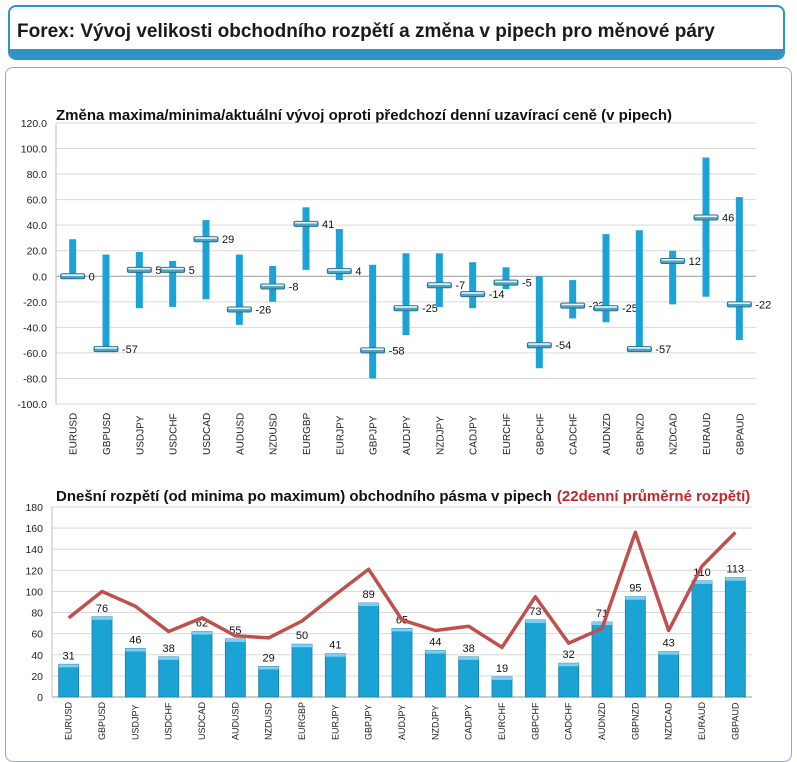  What do you see at coordinates (369, 722) in the screenshot?
I see `chart2-category-label: GBPJPY` at bounding box center [369, 722].